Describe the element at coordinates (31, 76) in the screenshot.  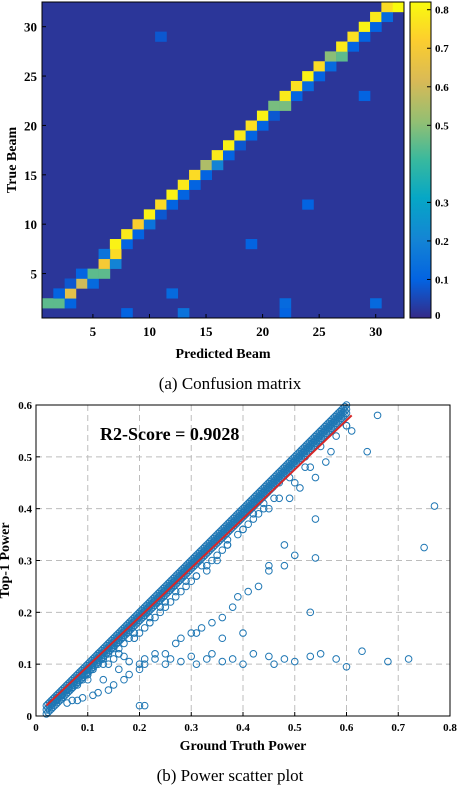
I see `heatmap-y-tick-label: 25` at that location.